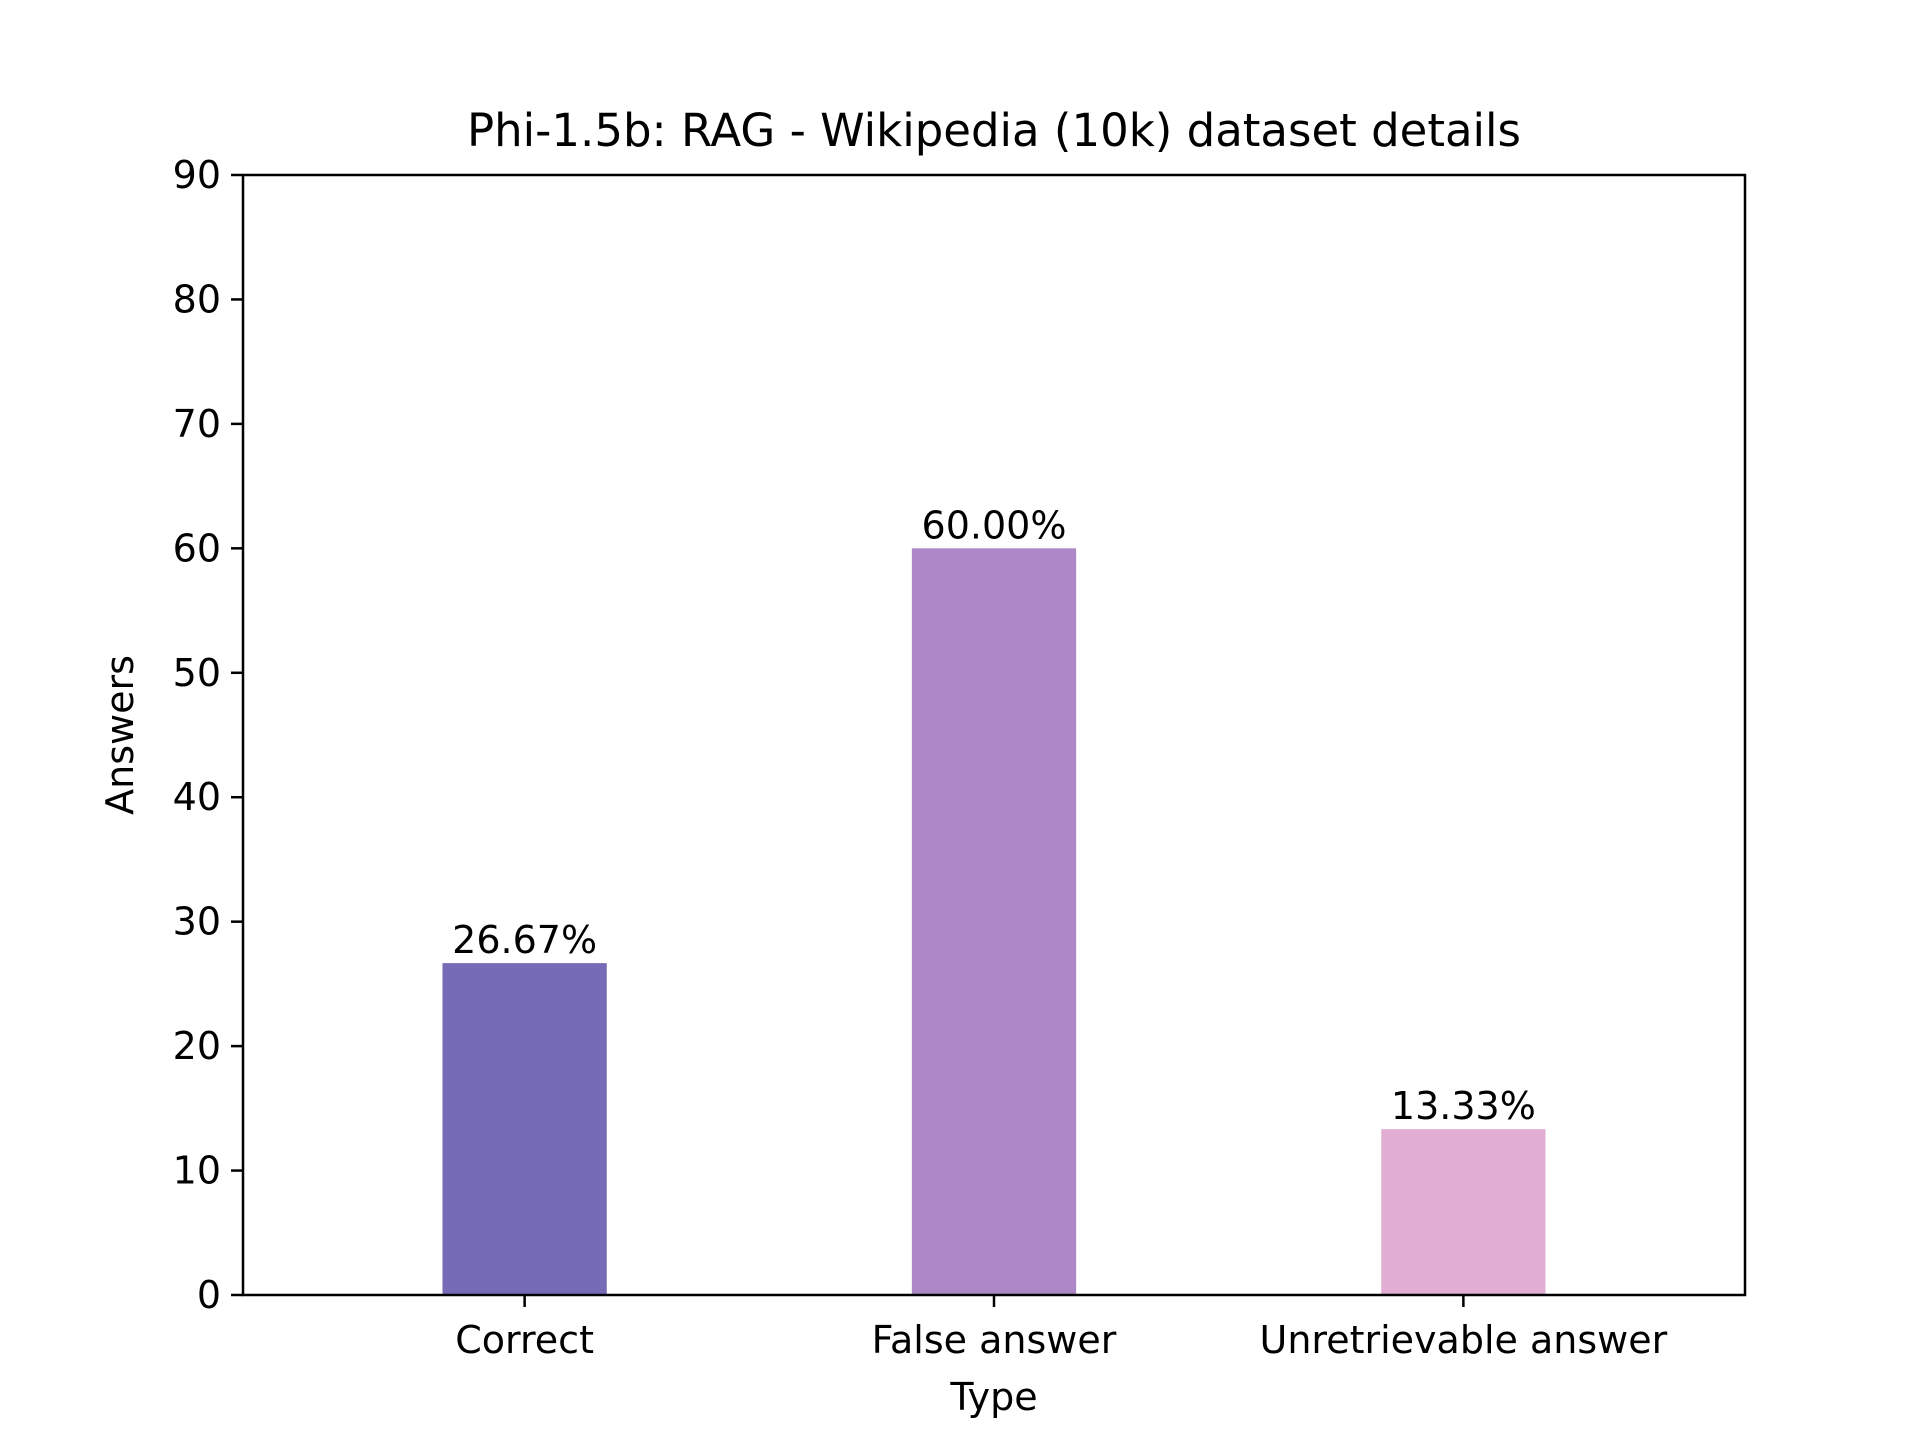 This screenshot has height=1440, width=1920. Describe the element at coordinates (197, 299) in the screenshot. I see `y-tick-label: 80` at that location.